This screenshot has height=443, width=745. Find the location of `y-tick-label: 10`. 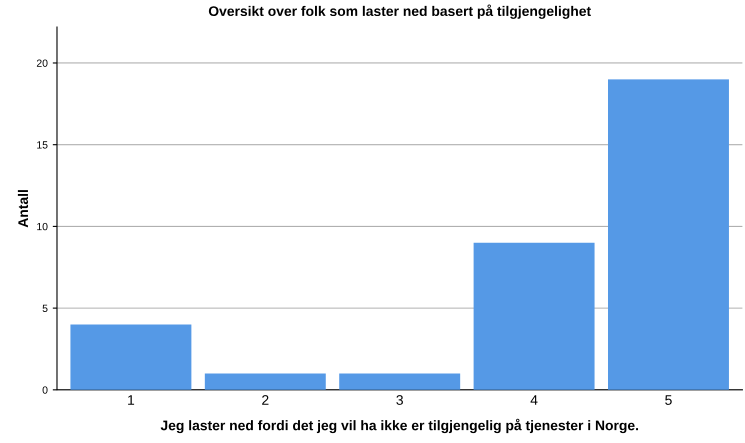

y-tick-label: 10 is located at coordinates (42, 226).